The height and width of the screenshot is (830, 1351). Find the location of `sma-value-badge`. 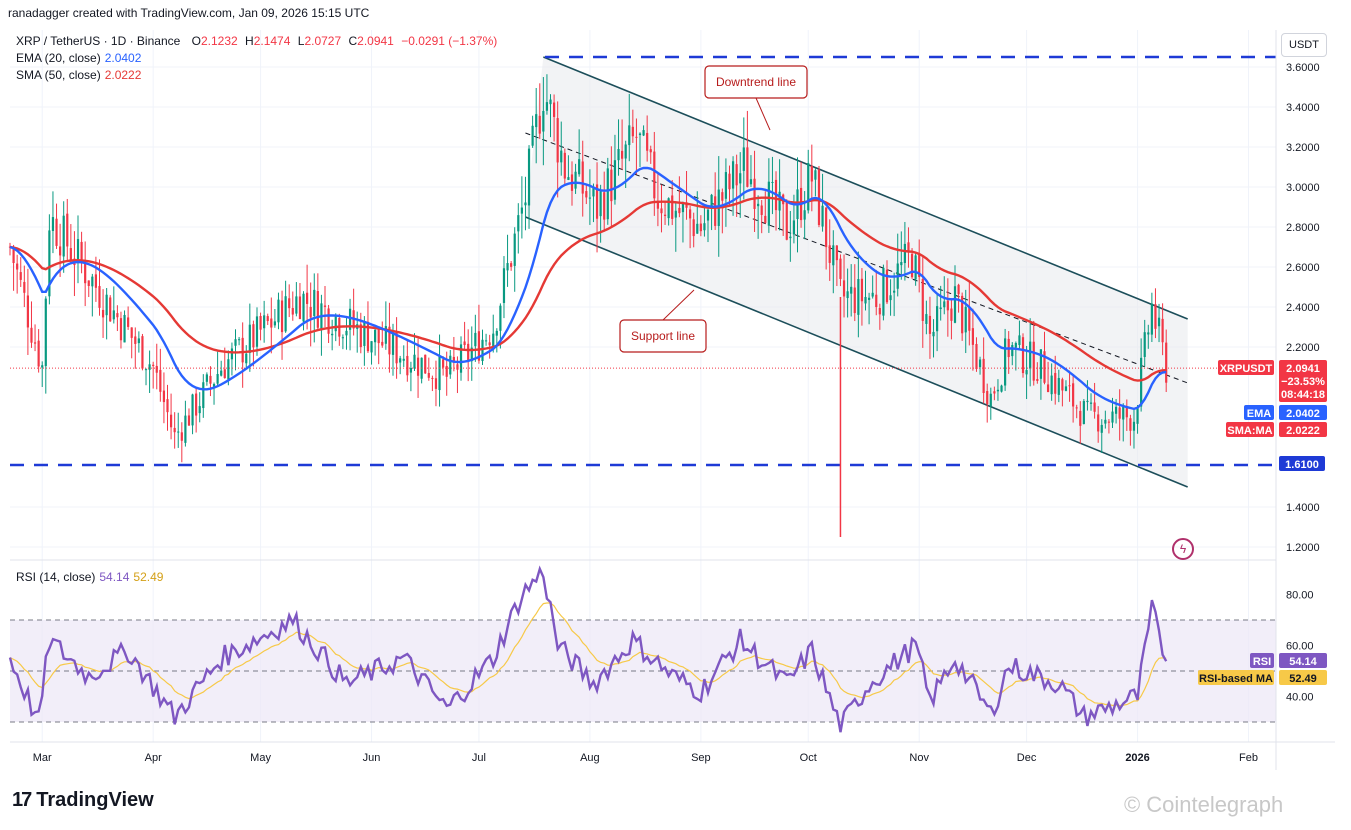

sma-value-badge is located at coordinates (1303, 429).